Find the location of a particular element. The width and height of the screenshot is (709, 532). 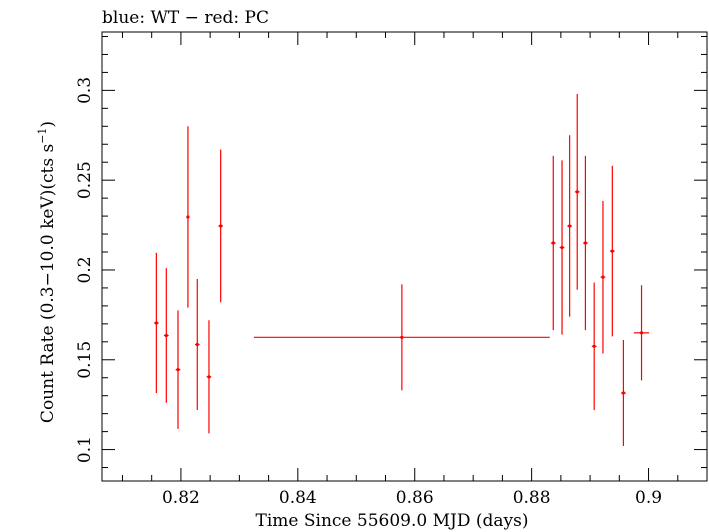

y-axis-tick-labels: 0.1 0.15 0.2 0.25 0.3 is located at coordinates (85, 270).